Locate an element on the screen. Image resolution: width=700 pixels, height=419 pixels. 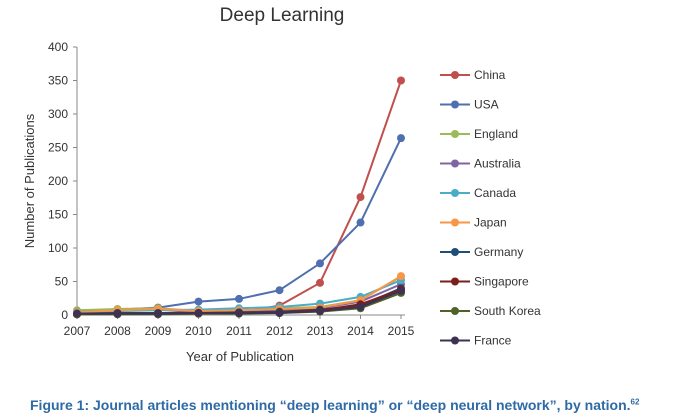
legend-item: South Korea is located at coordinates (490, 311).